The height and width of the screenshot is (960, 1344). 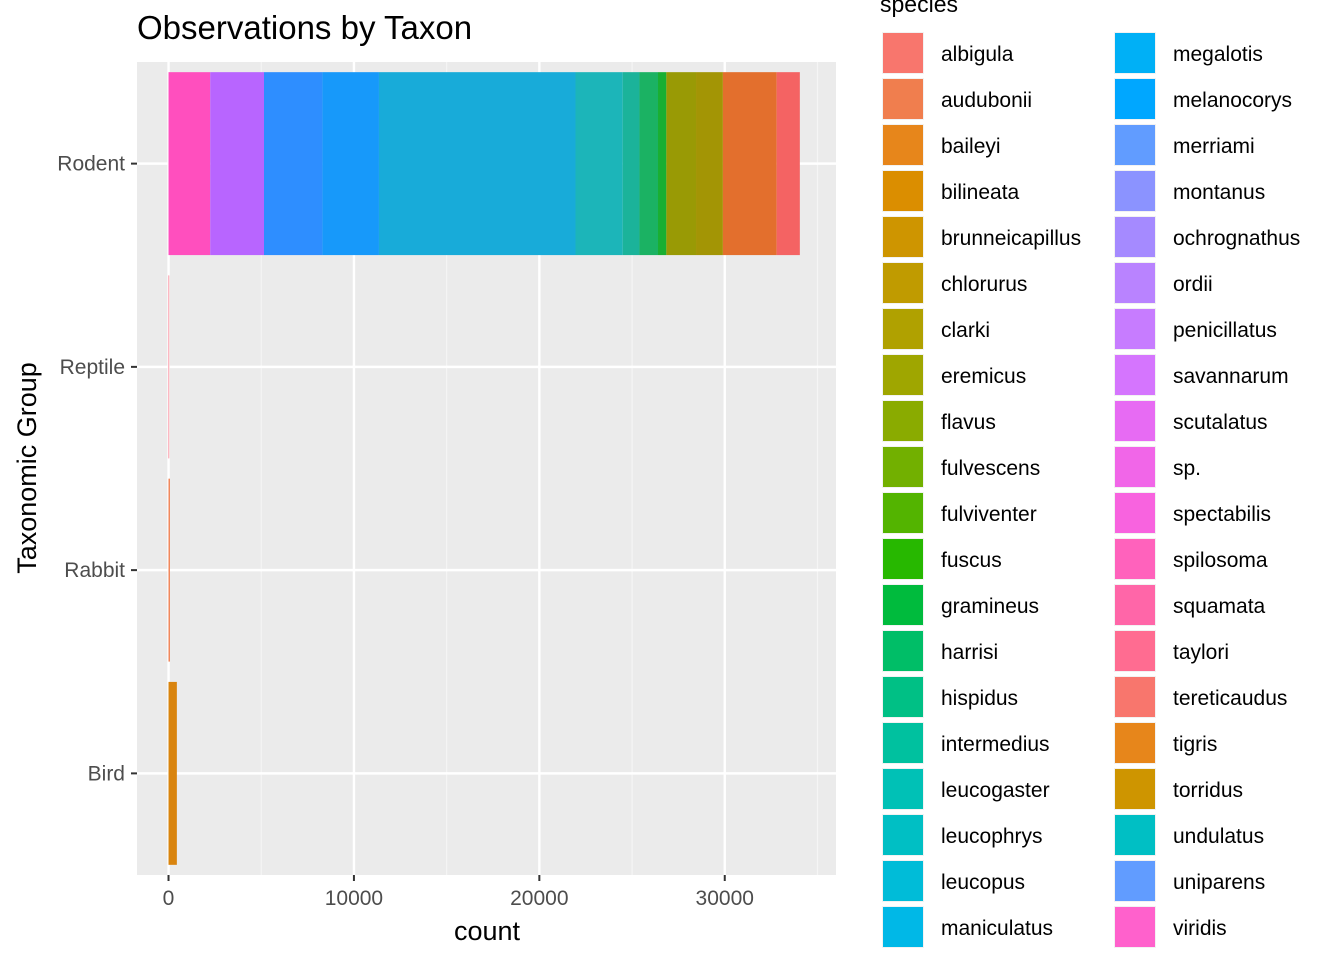 What do you see at coordinates (983, 882) in the screenshot?
I see `legend-label: leucopus` at bounding box center [983, 882].